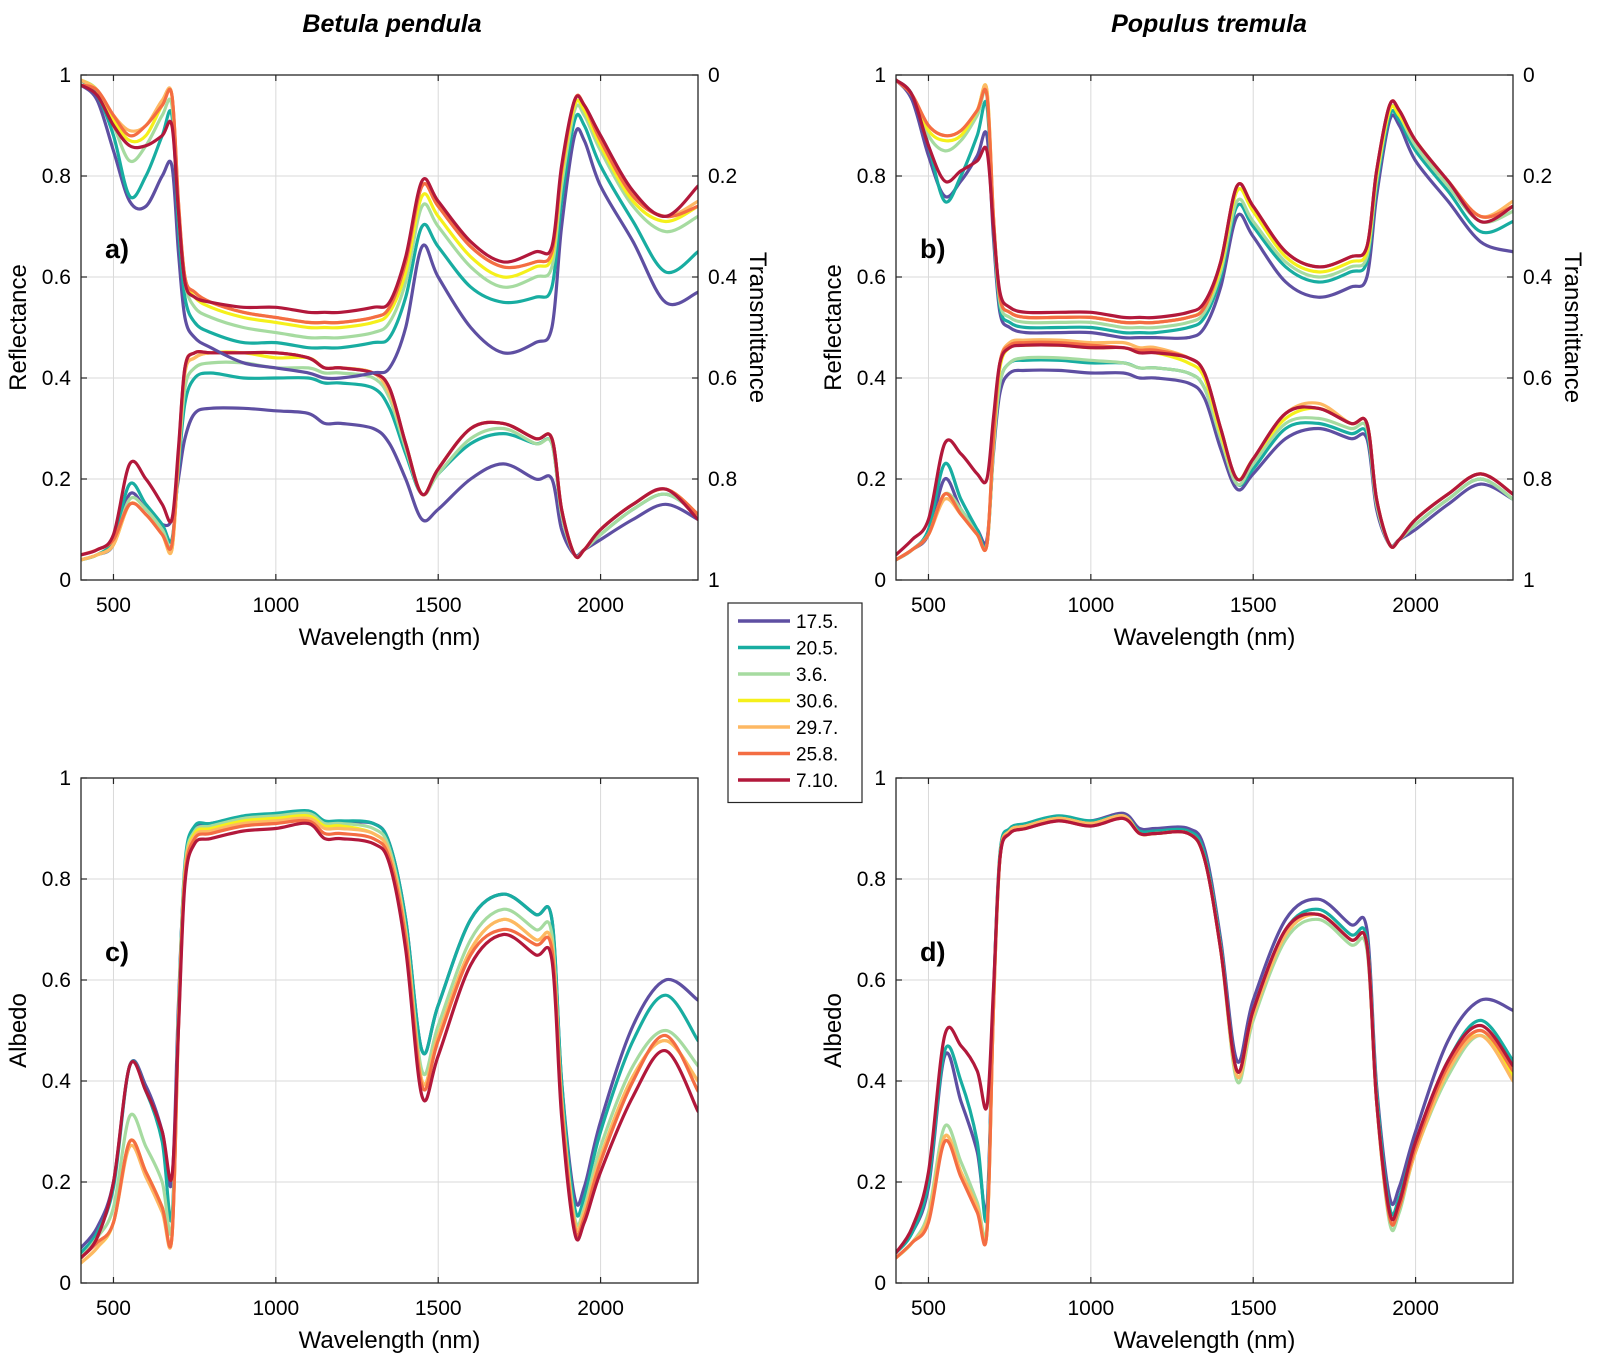 The height and width of the screenshot is (1360, 1600). What do you see at coordinates (817, 649) in the screenshot?
I see `legend-label: 20.5.` at bounding box center [817, 649].